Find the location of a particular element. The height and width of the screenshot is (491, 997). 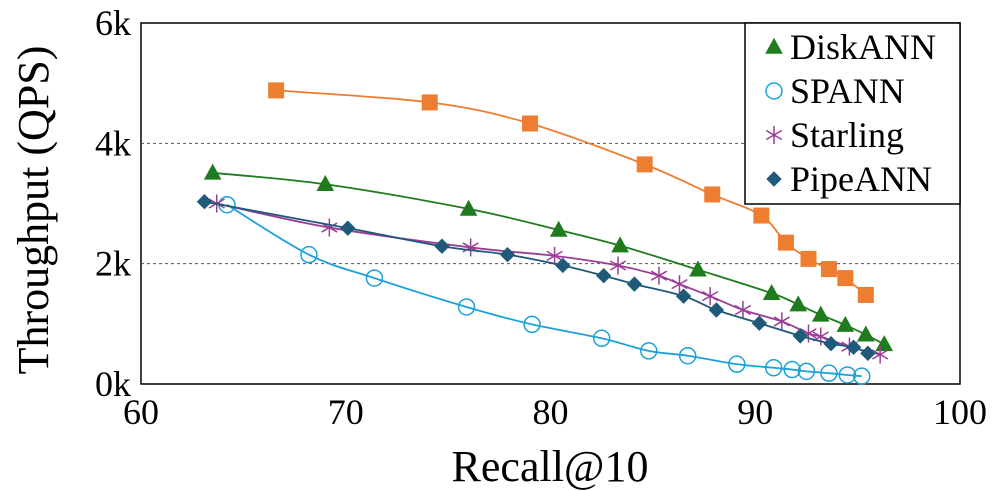

legend-label-starling: Starling is located at coordinates (847, 135).